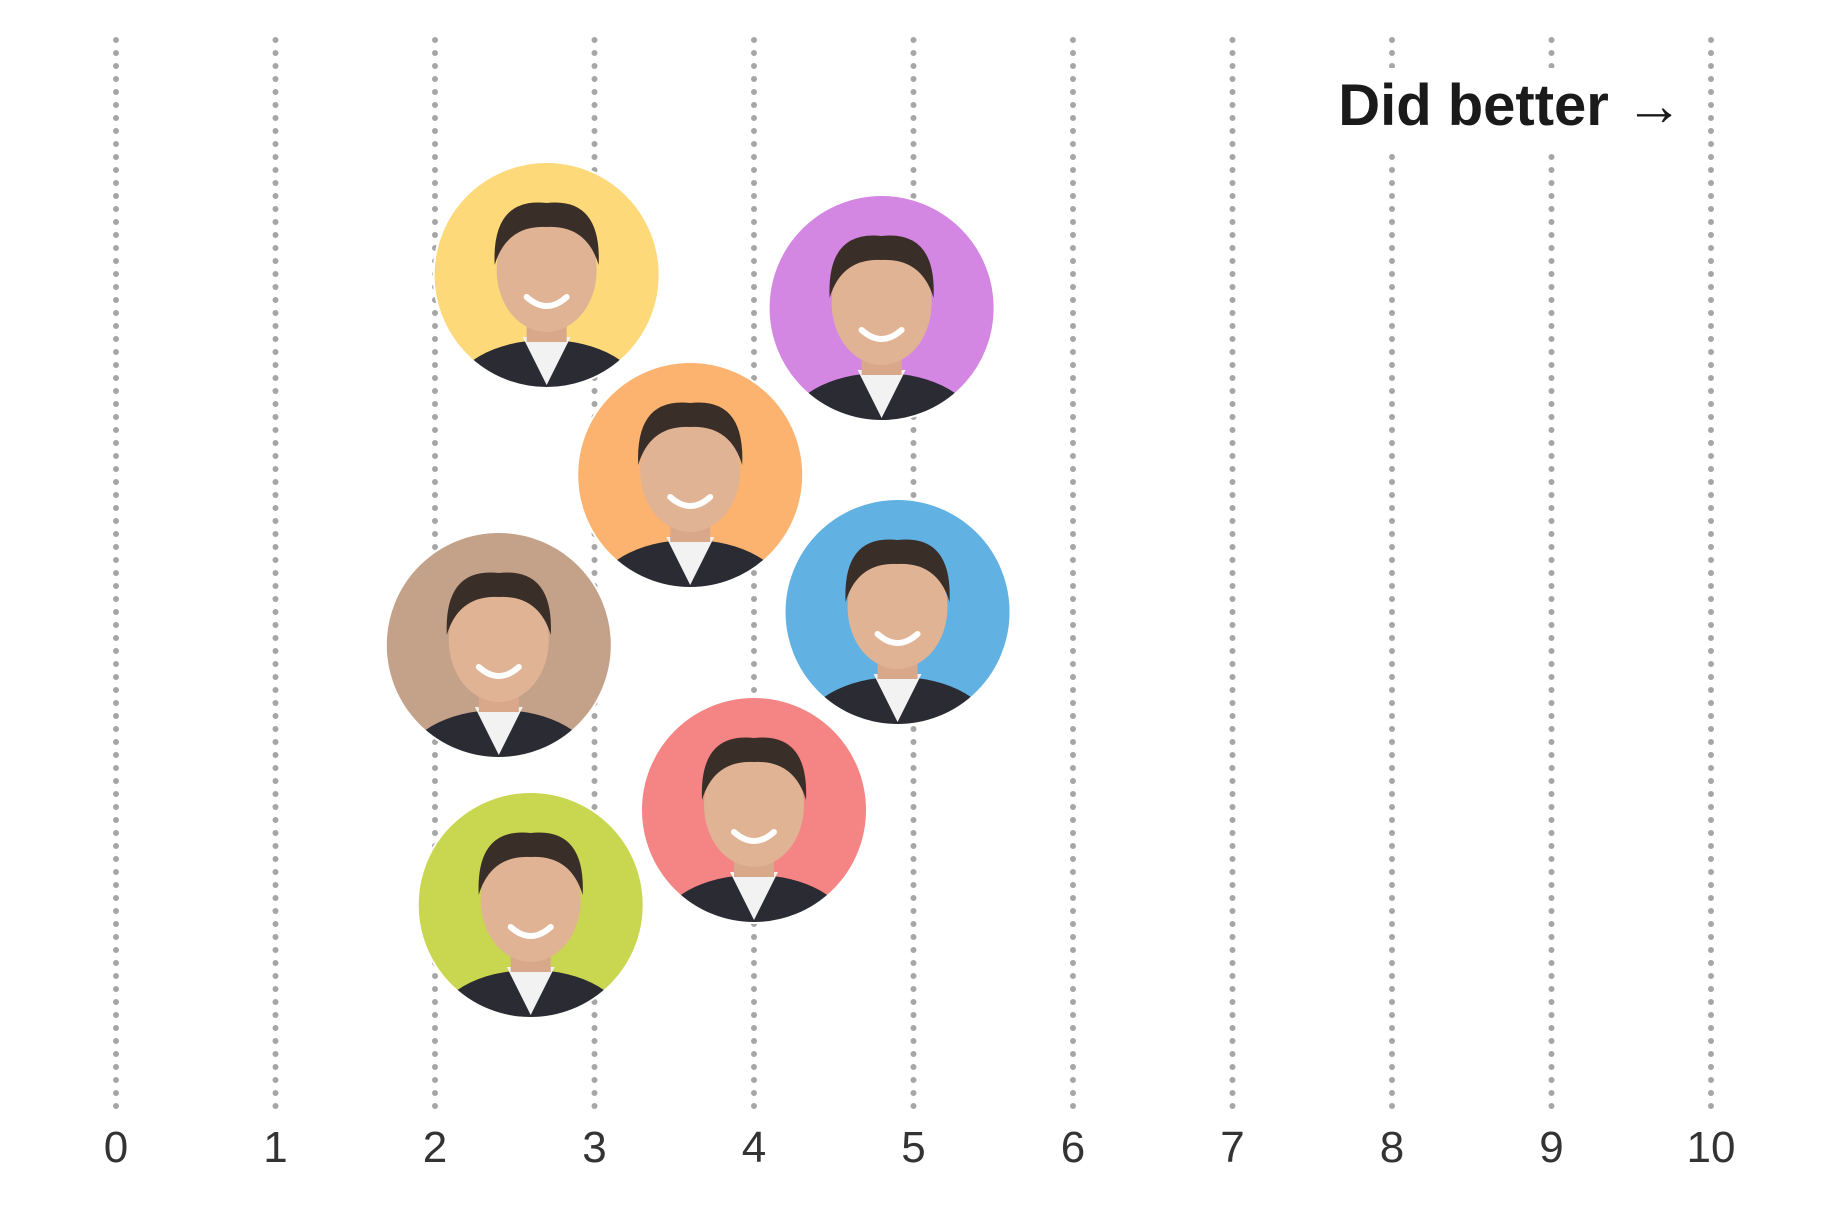 The image size is (1823, 1220). What do you see at coordinates (913, 1147) in the screenshot?
I see `x-tick-label-5: 5` at bounding box center [913, 1147].